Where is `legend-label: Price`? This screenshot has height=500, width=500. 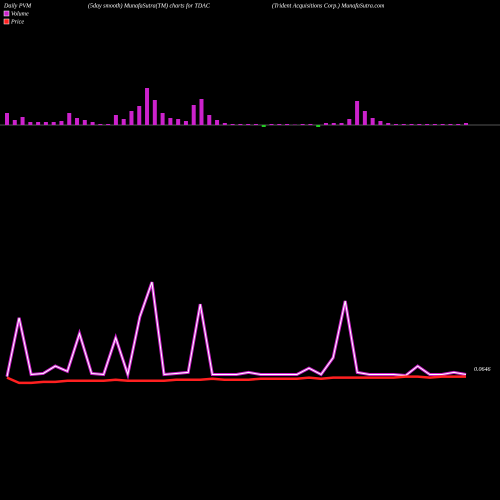
legend-label: Price is located at coordinates (17, 22).